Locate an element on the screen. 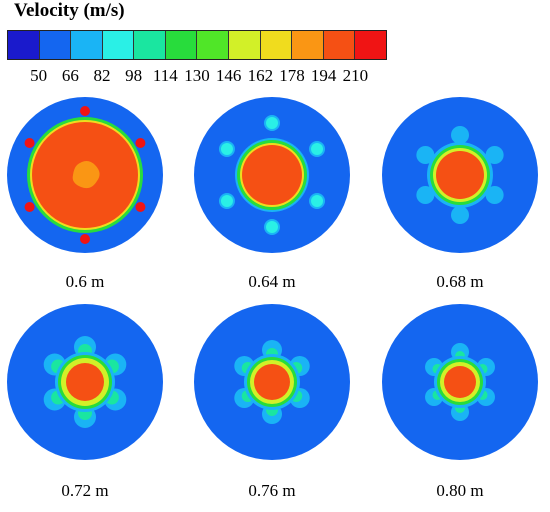 This screenshot has height=512, width=550. panel-label-3: 0.68 m is located at coordinates (460, 281).